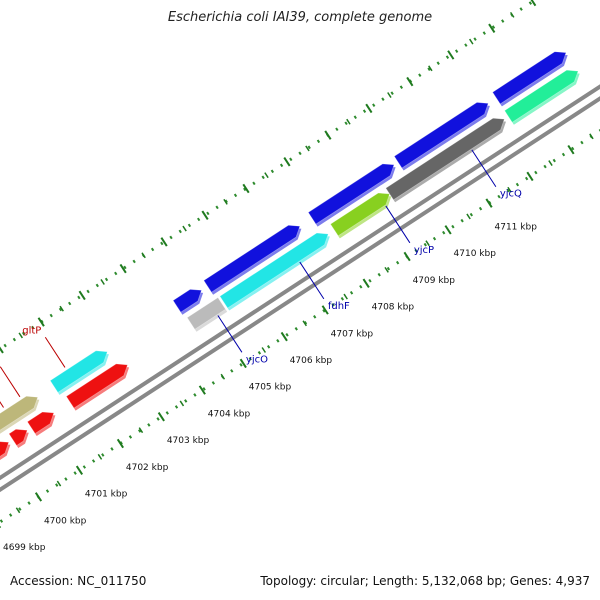 The width and height of the screenshot is (600, 600). Describe the element at coordinates (42, 581) in the screenshot. I see `accession-label: Accession:` at that location.